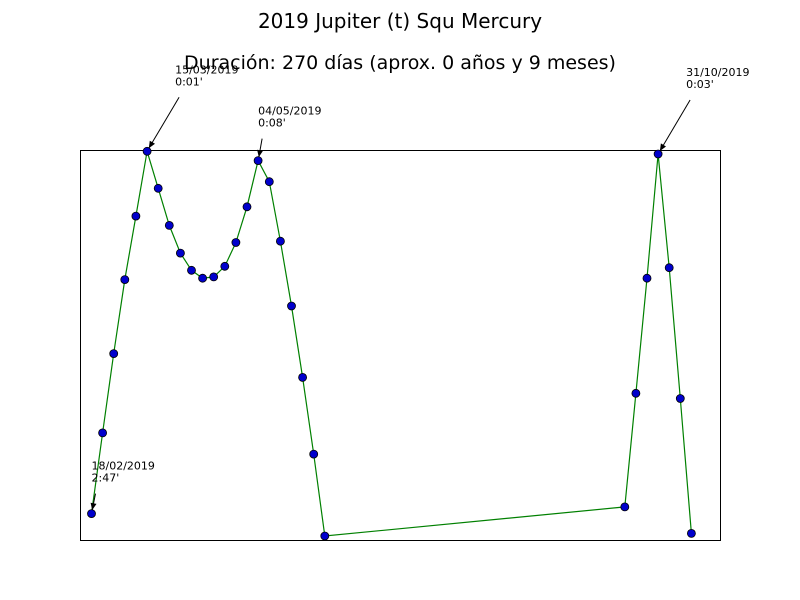  What do you see at coordinates (123, 466) in the screenshot?
I see `annotation-date: 18/02/2019` at bounding box center [123, 466].